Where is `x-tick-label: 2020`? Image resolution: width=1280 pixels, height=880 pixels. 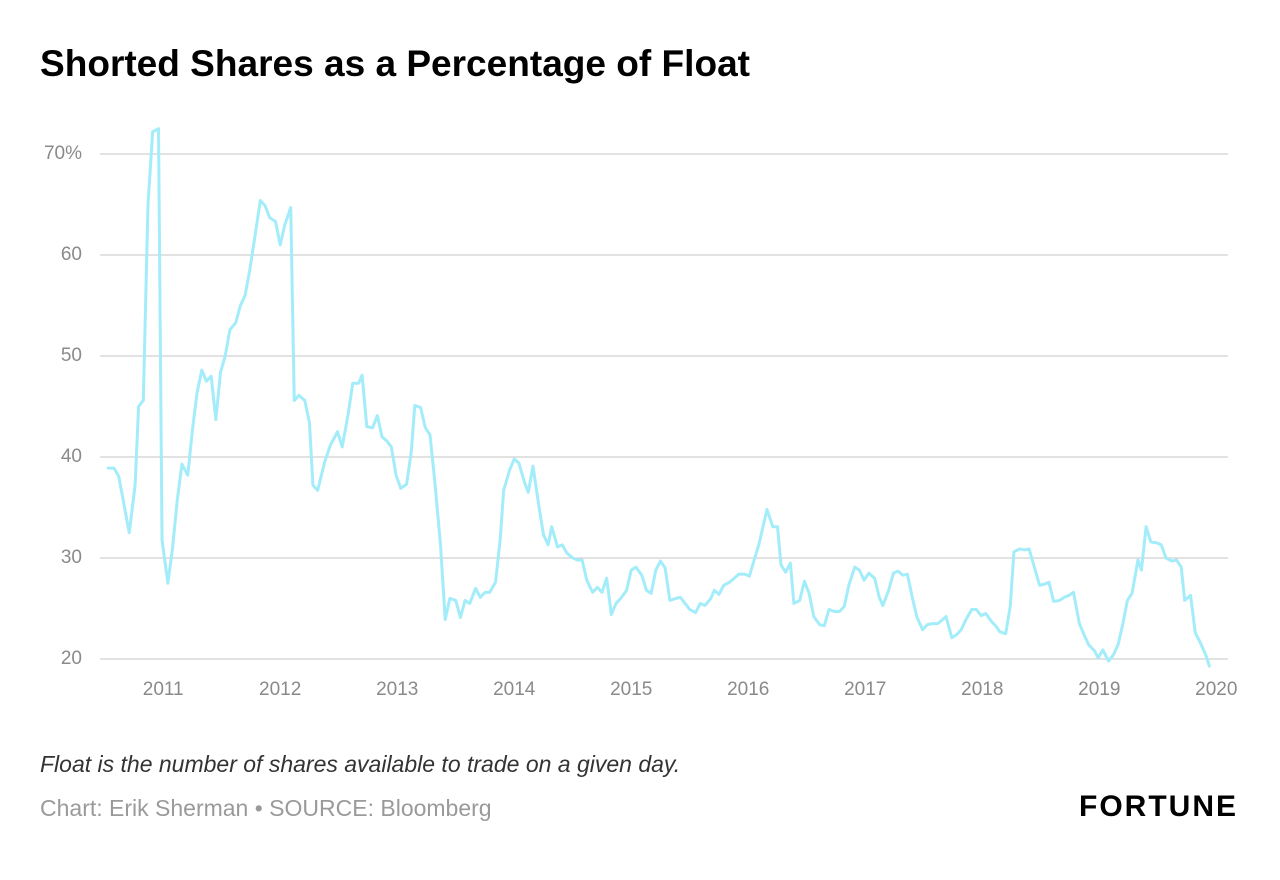 x-tick-label: 2020 is located at coordinates (1216, 689).